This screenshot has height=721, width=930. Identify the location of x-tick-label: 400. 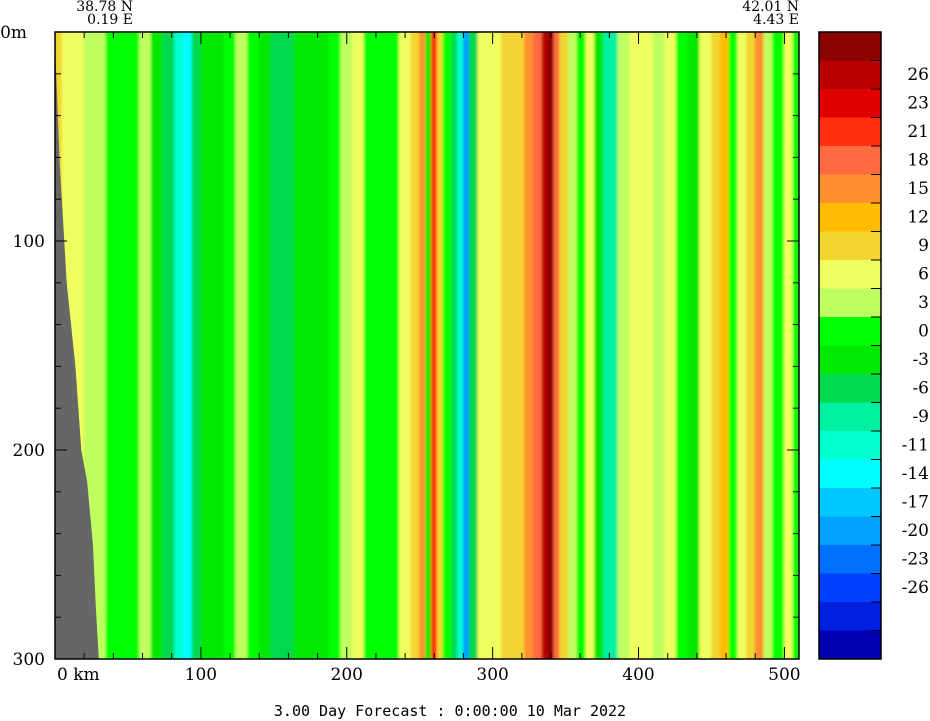
(638, 675).